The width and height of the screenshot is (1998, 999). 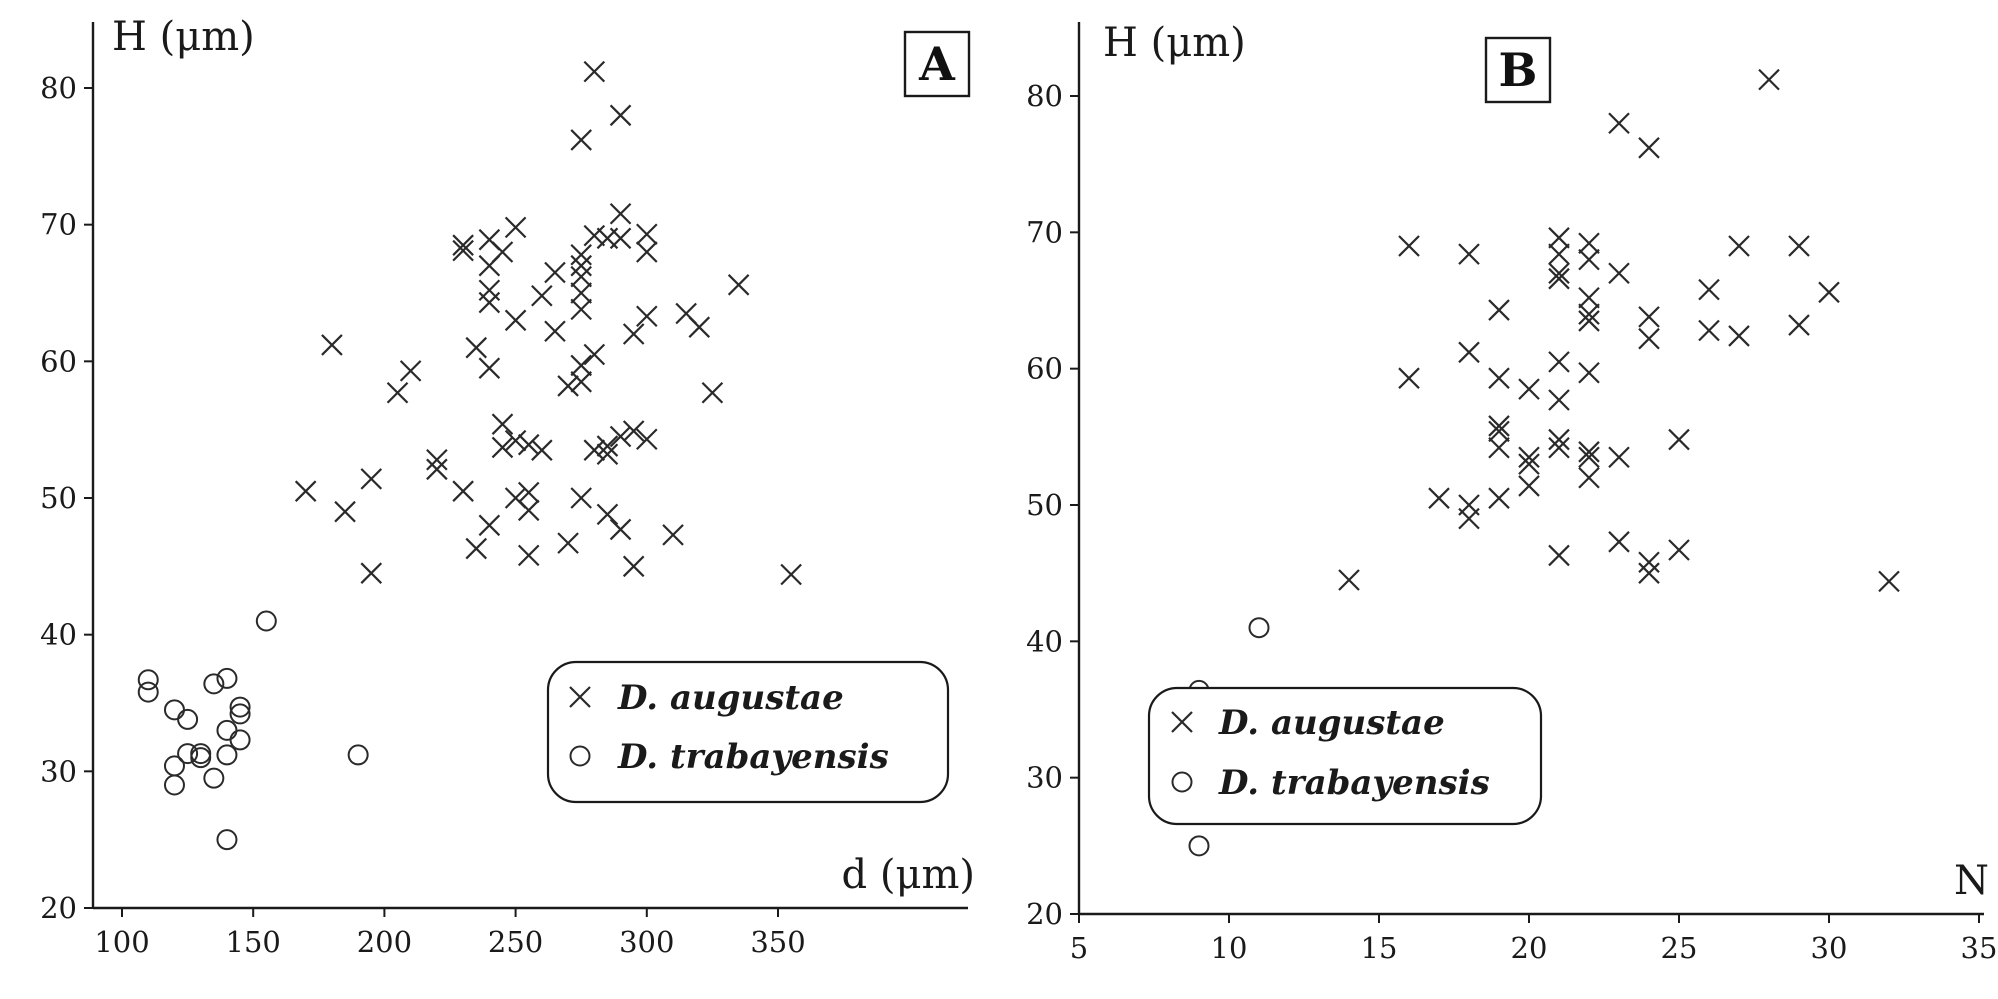 I want to click on point-a-s0-41-stroke-b, so click(x=581, y=293).